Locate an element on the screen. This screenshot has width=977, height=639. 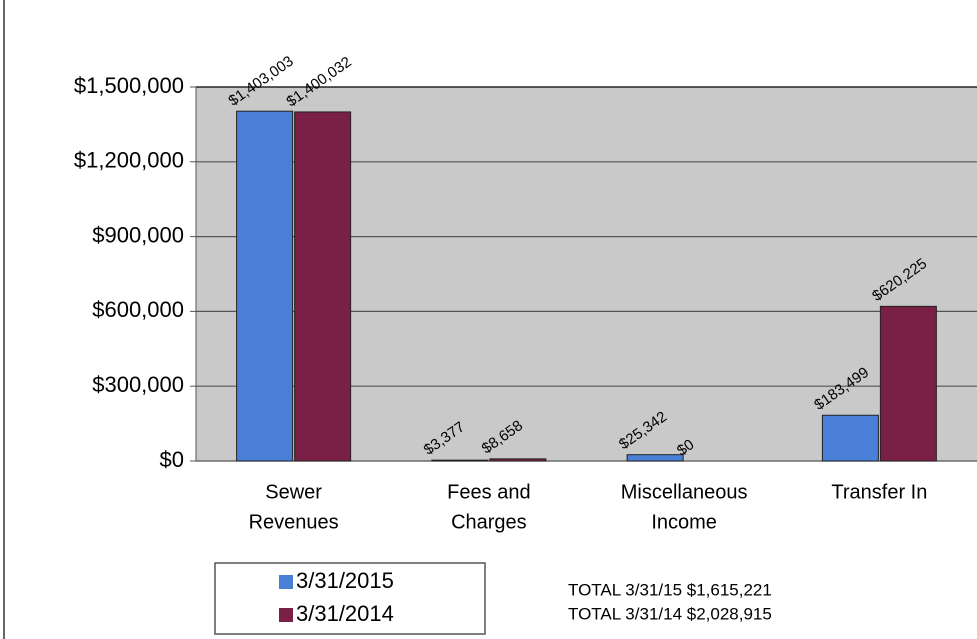
x-tick-label: Revenues is located at coordinates (294, 522).